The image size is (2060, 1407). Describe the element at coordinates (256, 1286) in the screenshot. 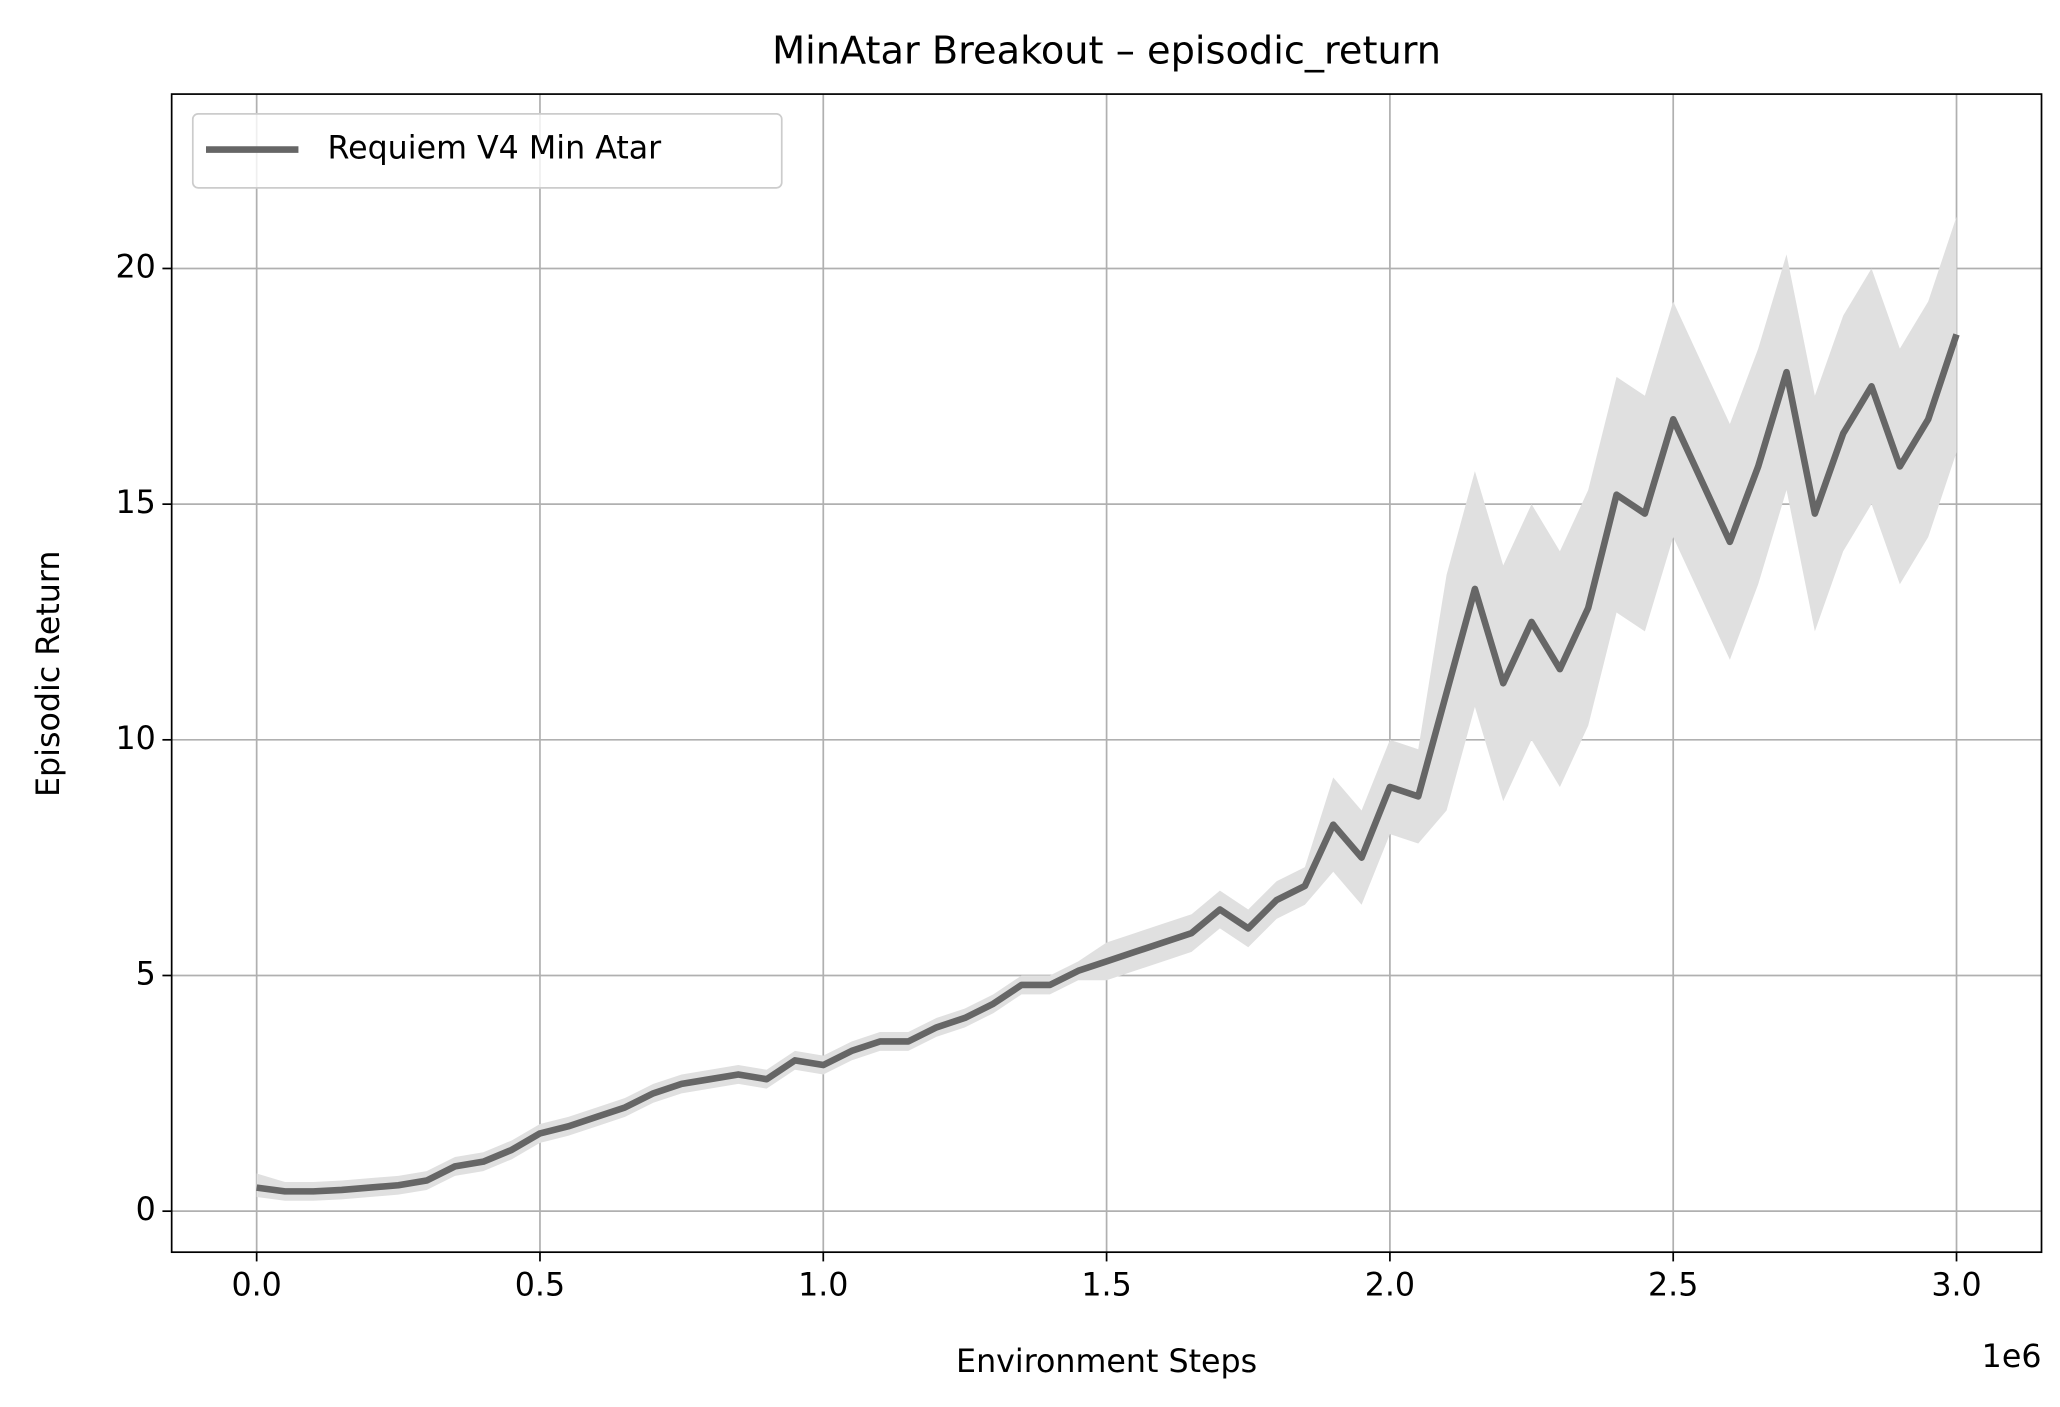

I see `x-tick-label: 0.0` at that location.